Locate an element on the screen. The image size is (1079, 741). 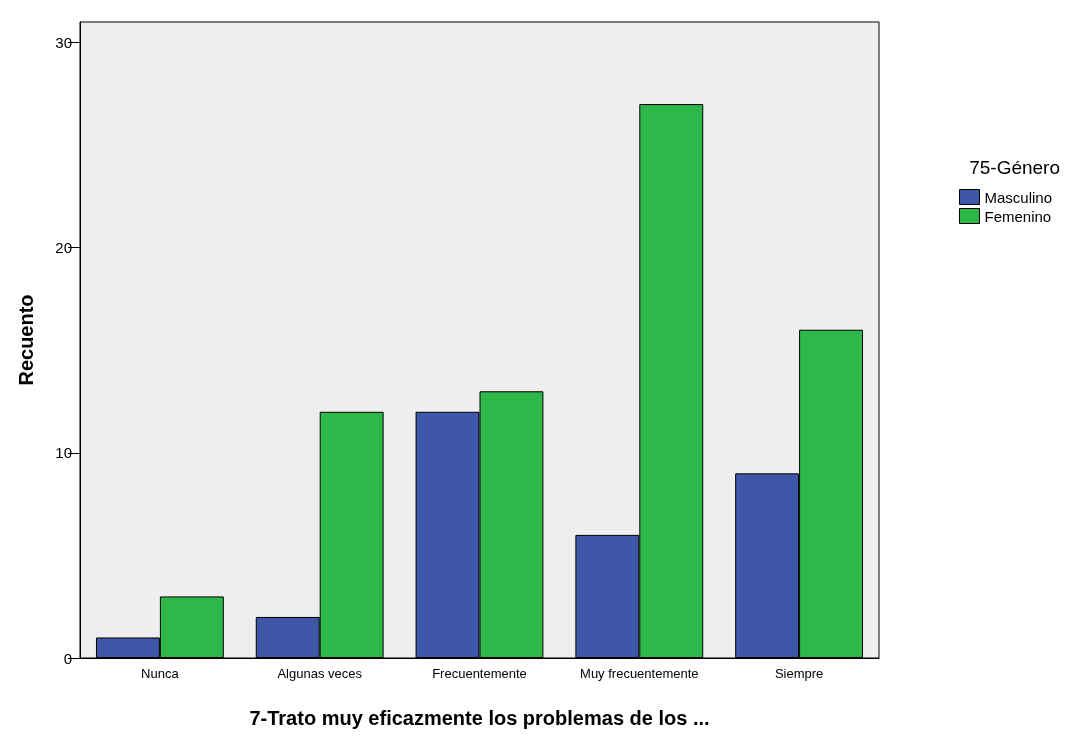
legend-label: Masculino is located at coordinates (1018, 197).